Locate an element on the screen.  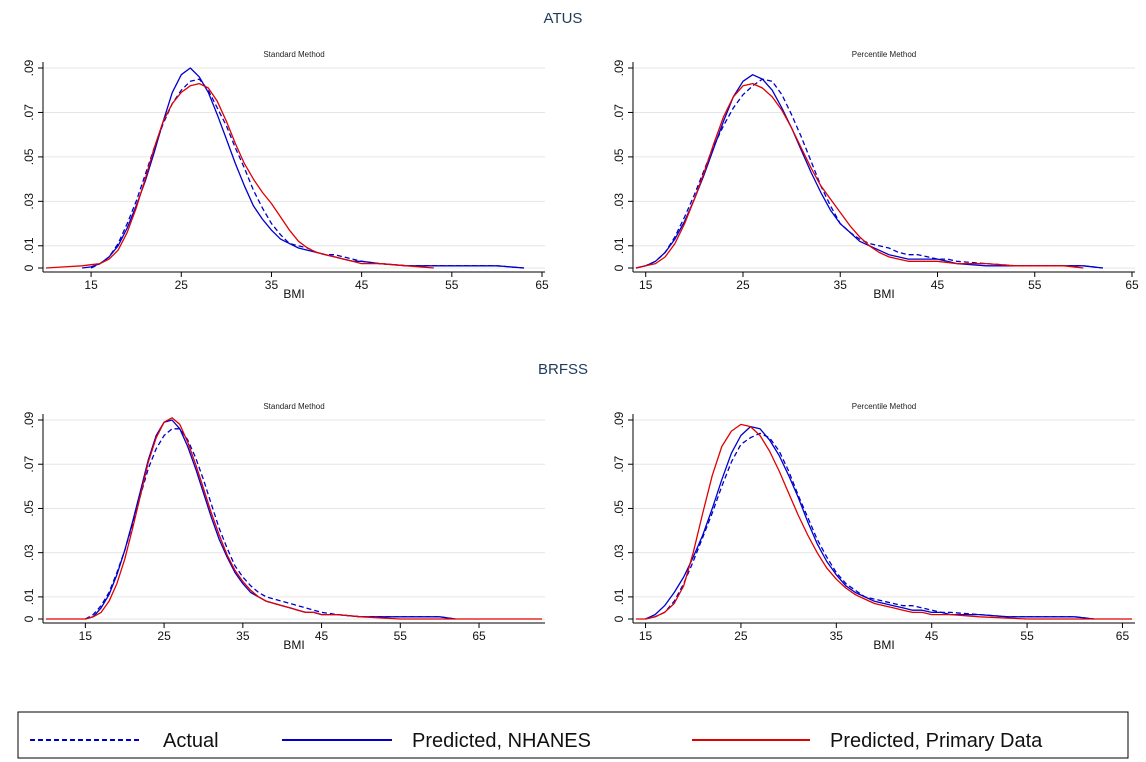
section-title-atus: ATUS is located at coordinates (563, 18).